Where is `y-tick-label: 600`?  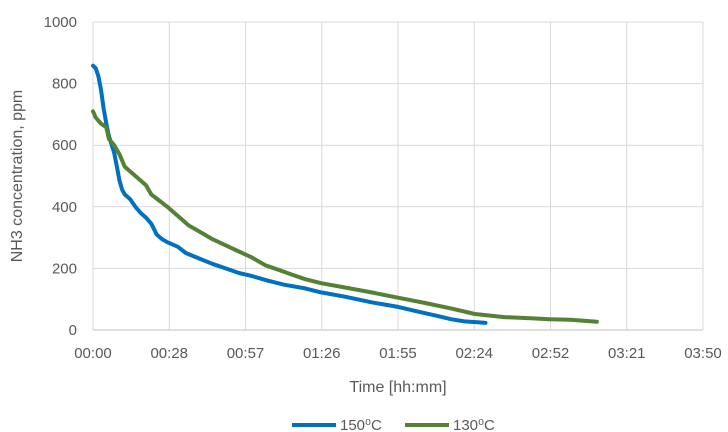
y-tick-label: 600 is located at coordinates (64, 145).